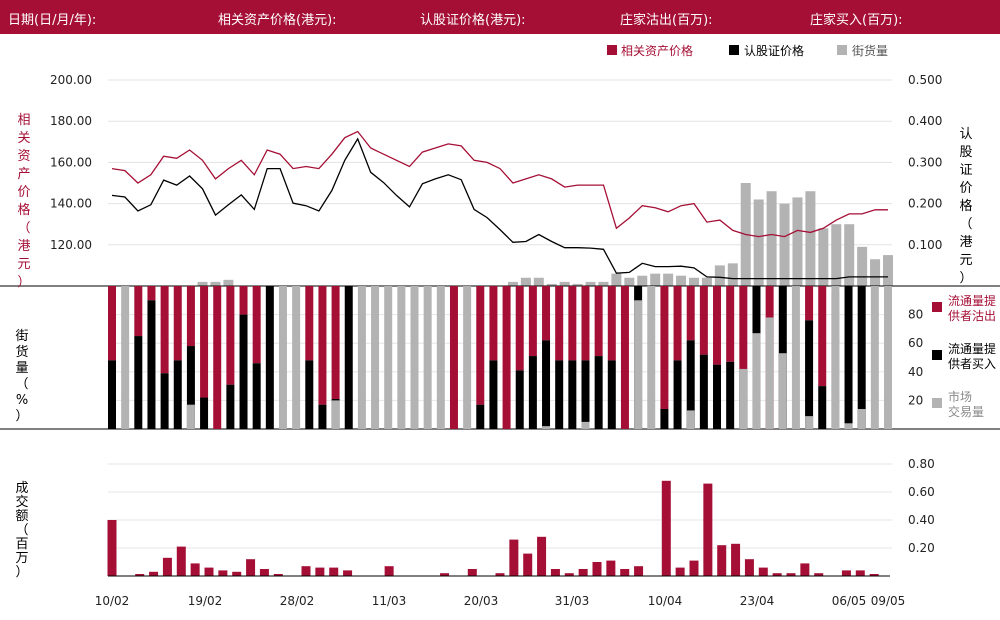 The image size is (1000, 620). Describe the element at coordinates (965, 206) in the screenshot. I see `warrant-axis-title: 认股证价格（港元）` at that location.